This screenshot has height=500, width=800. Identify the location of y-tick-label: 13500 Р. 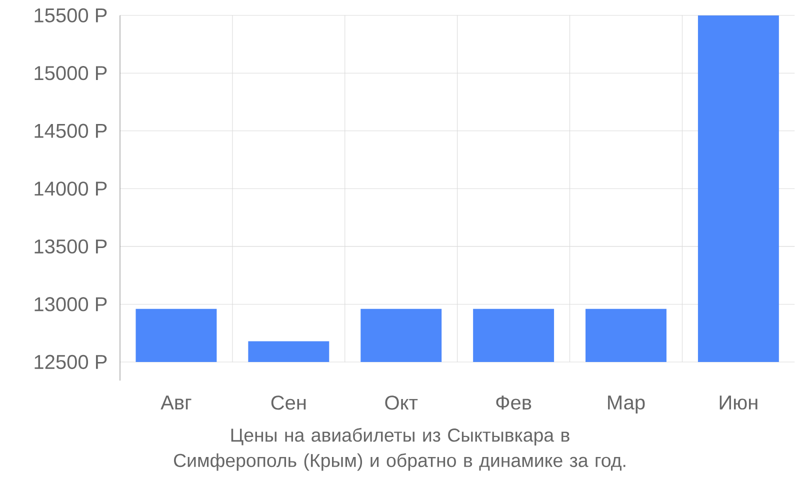
(70, 246).